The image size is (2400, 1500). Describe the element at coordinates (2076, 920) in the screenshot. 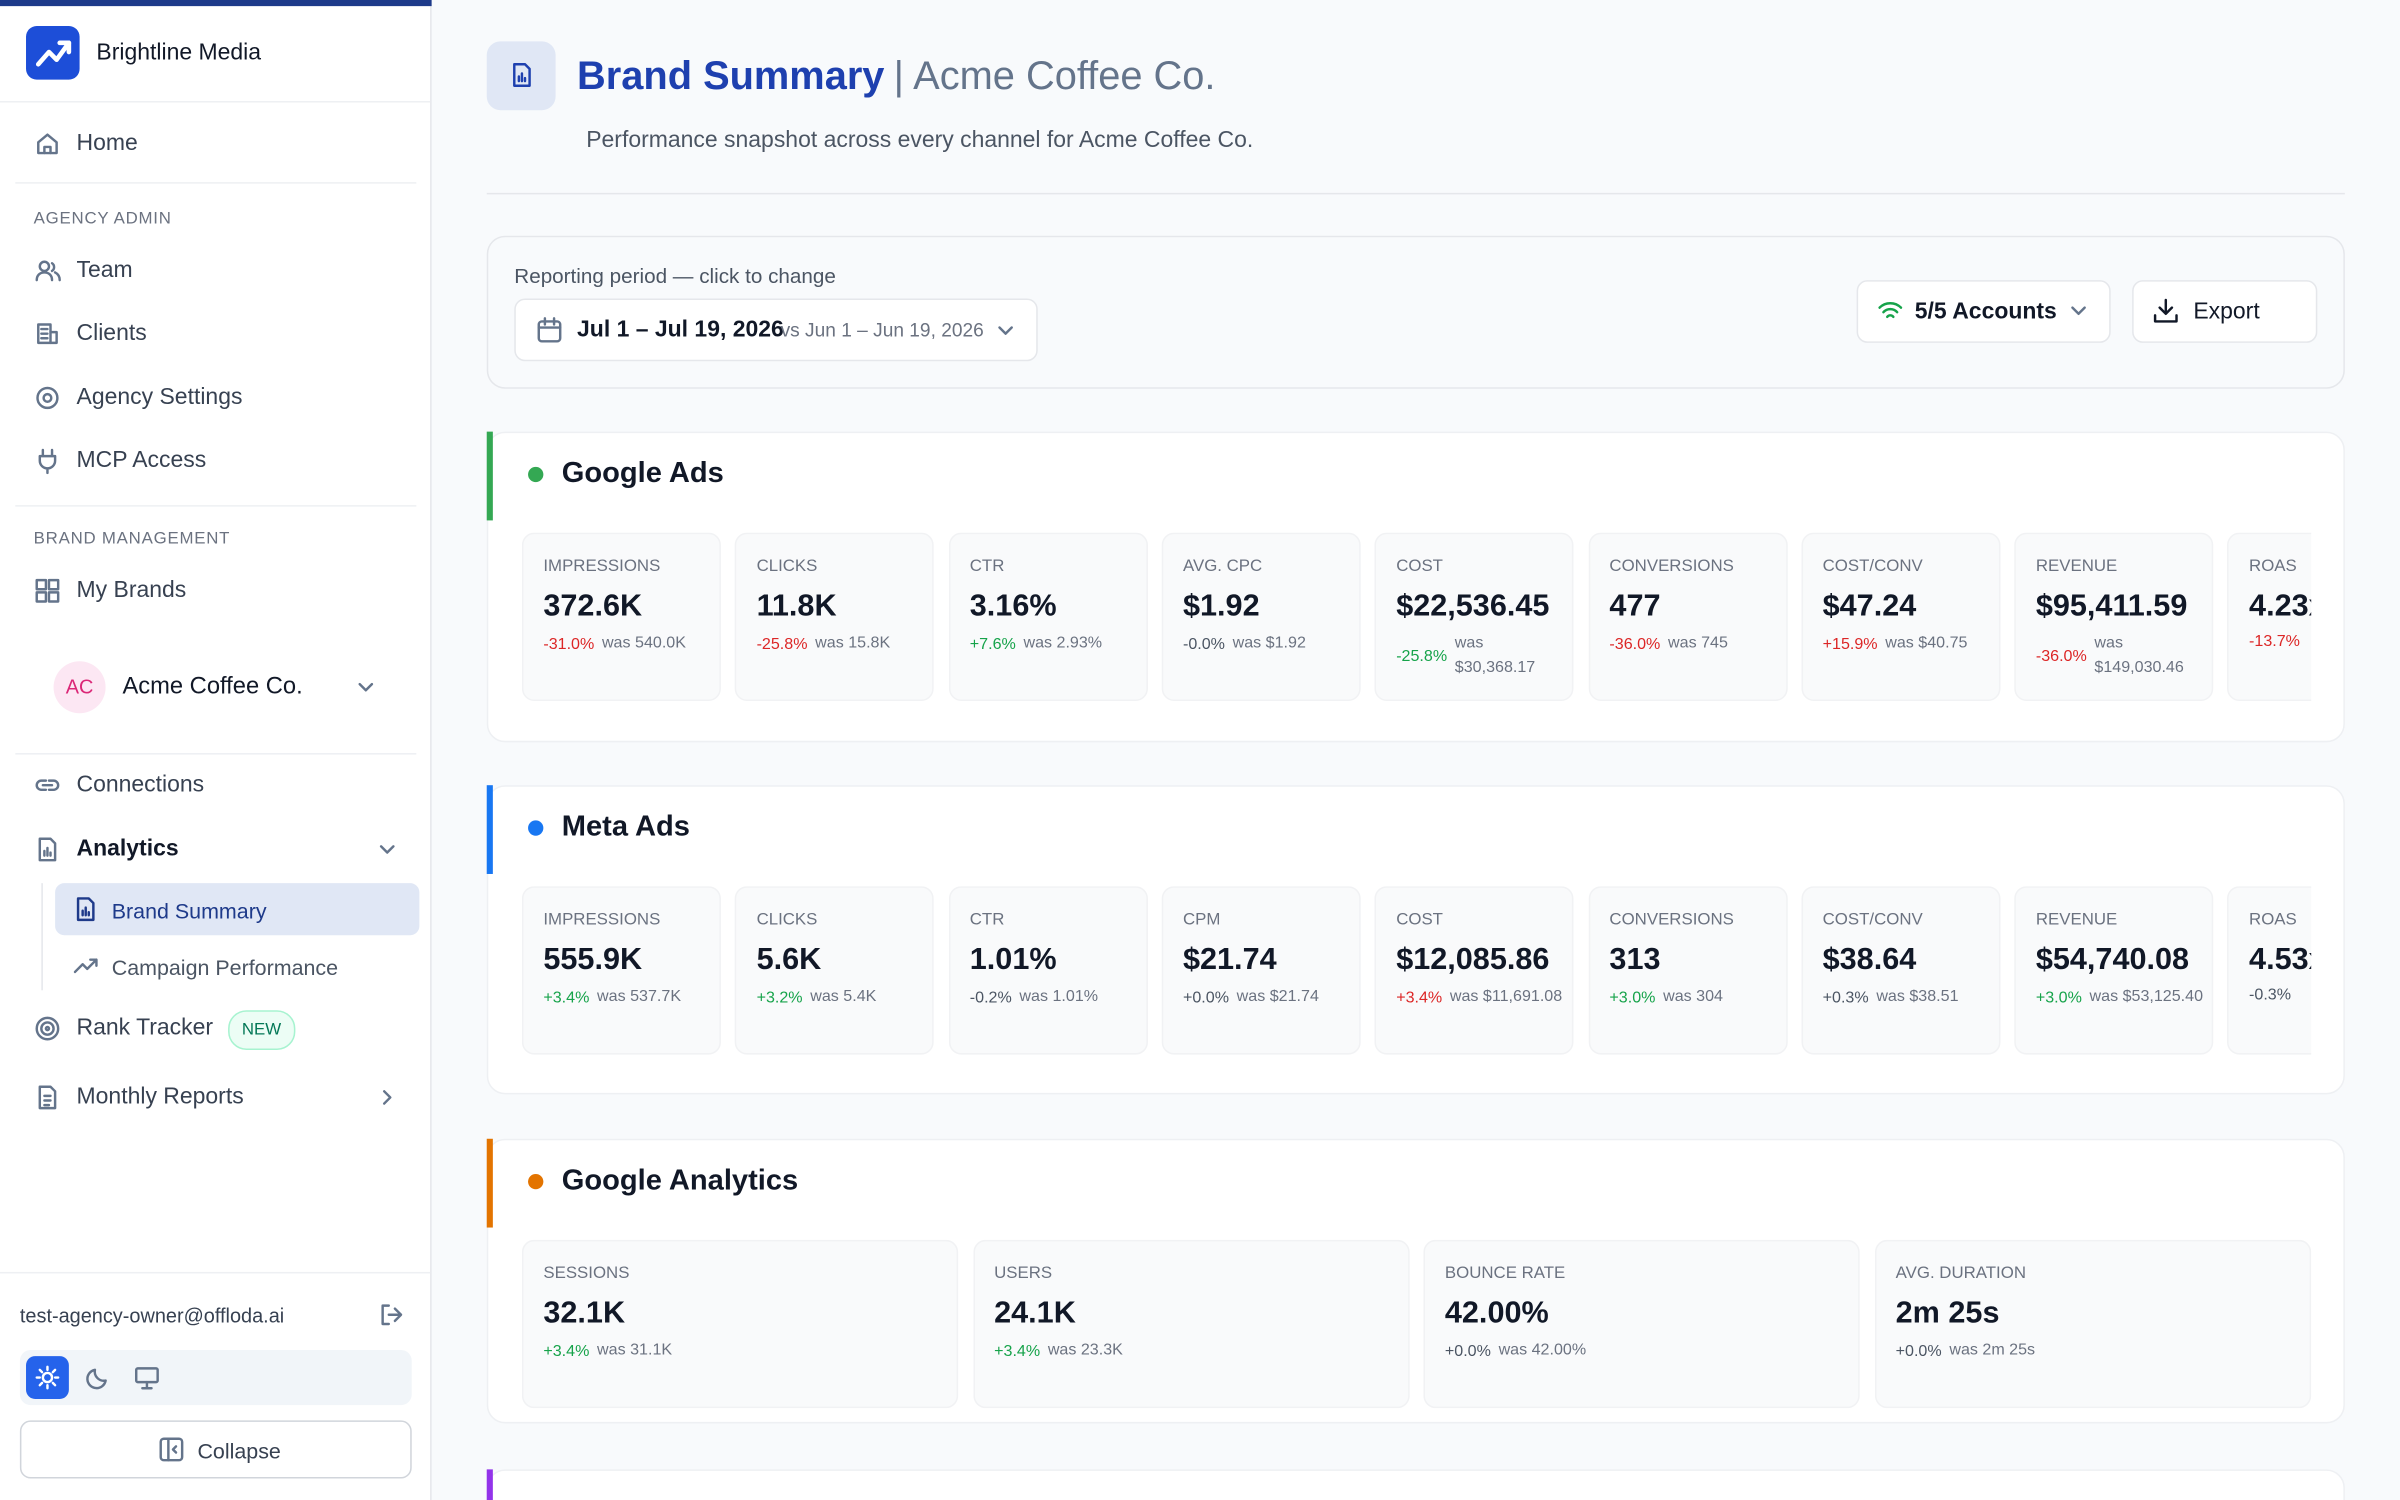

I see `metric-label: REVENUE` at that location.